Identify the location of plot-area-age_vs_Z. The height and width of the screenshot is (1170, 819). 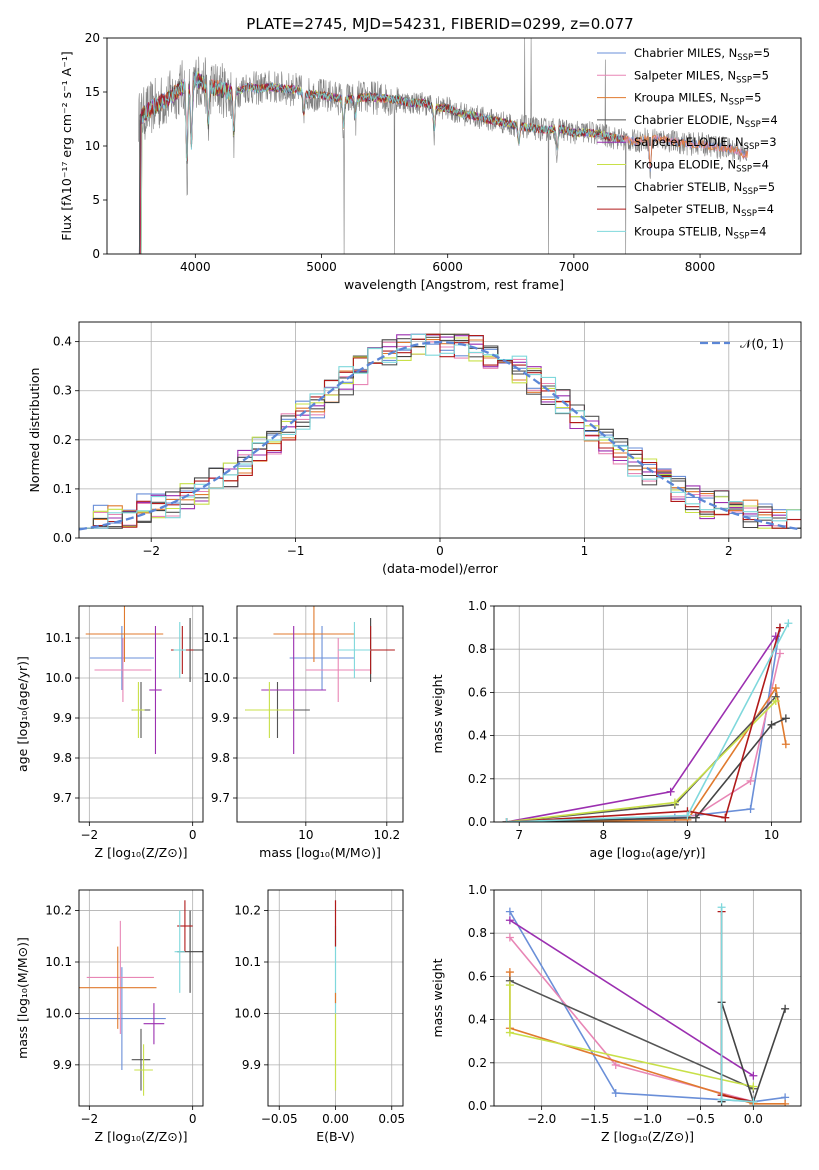
(144, 680).